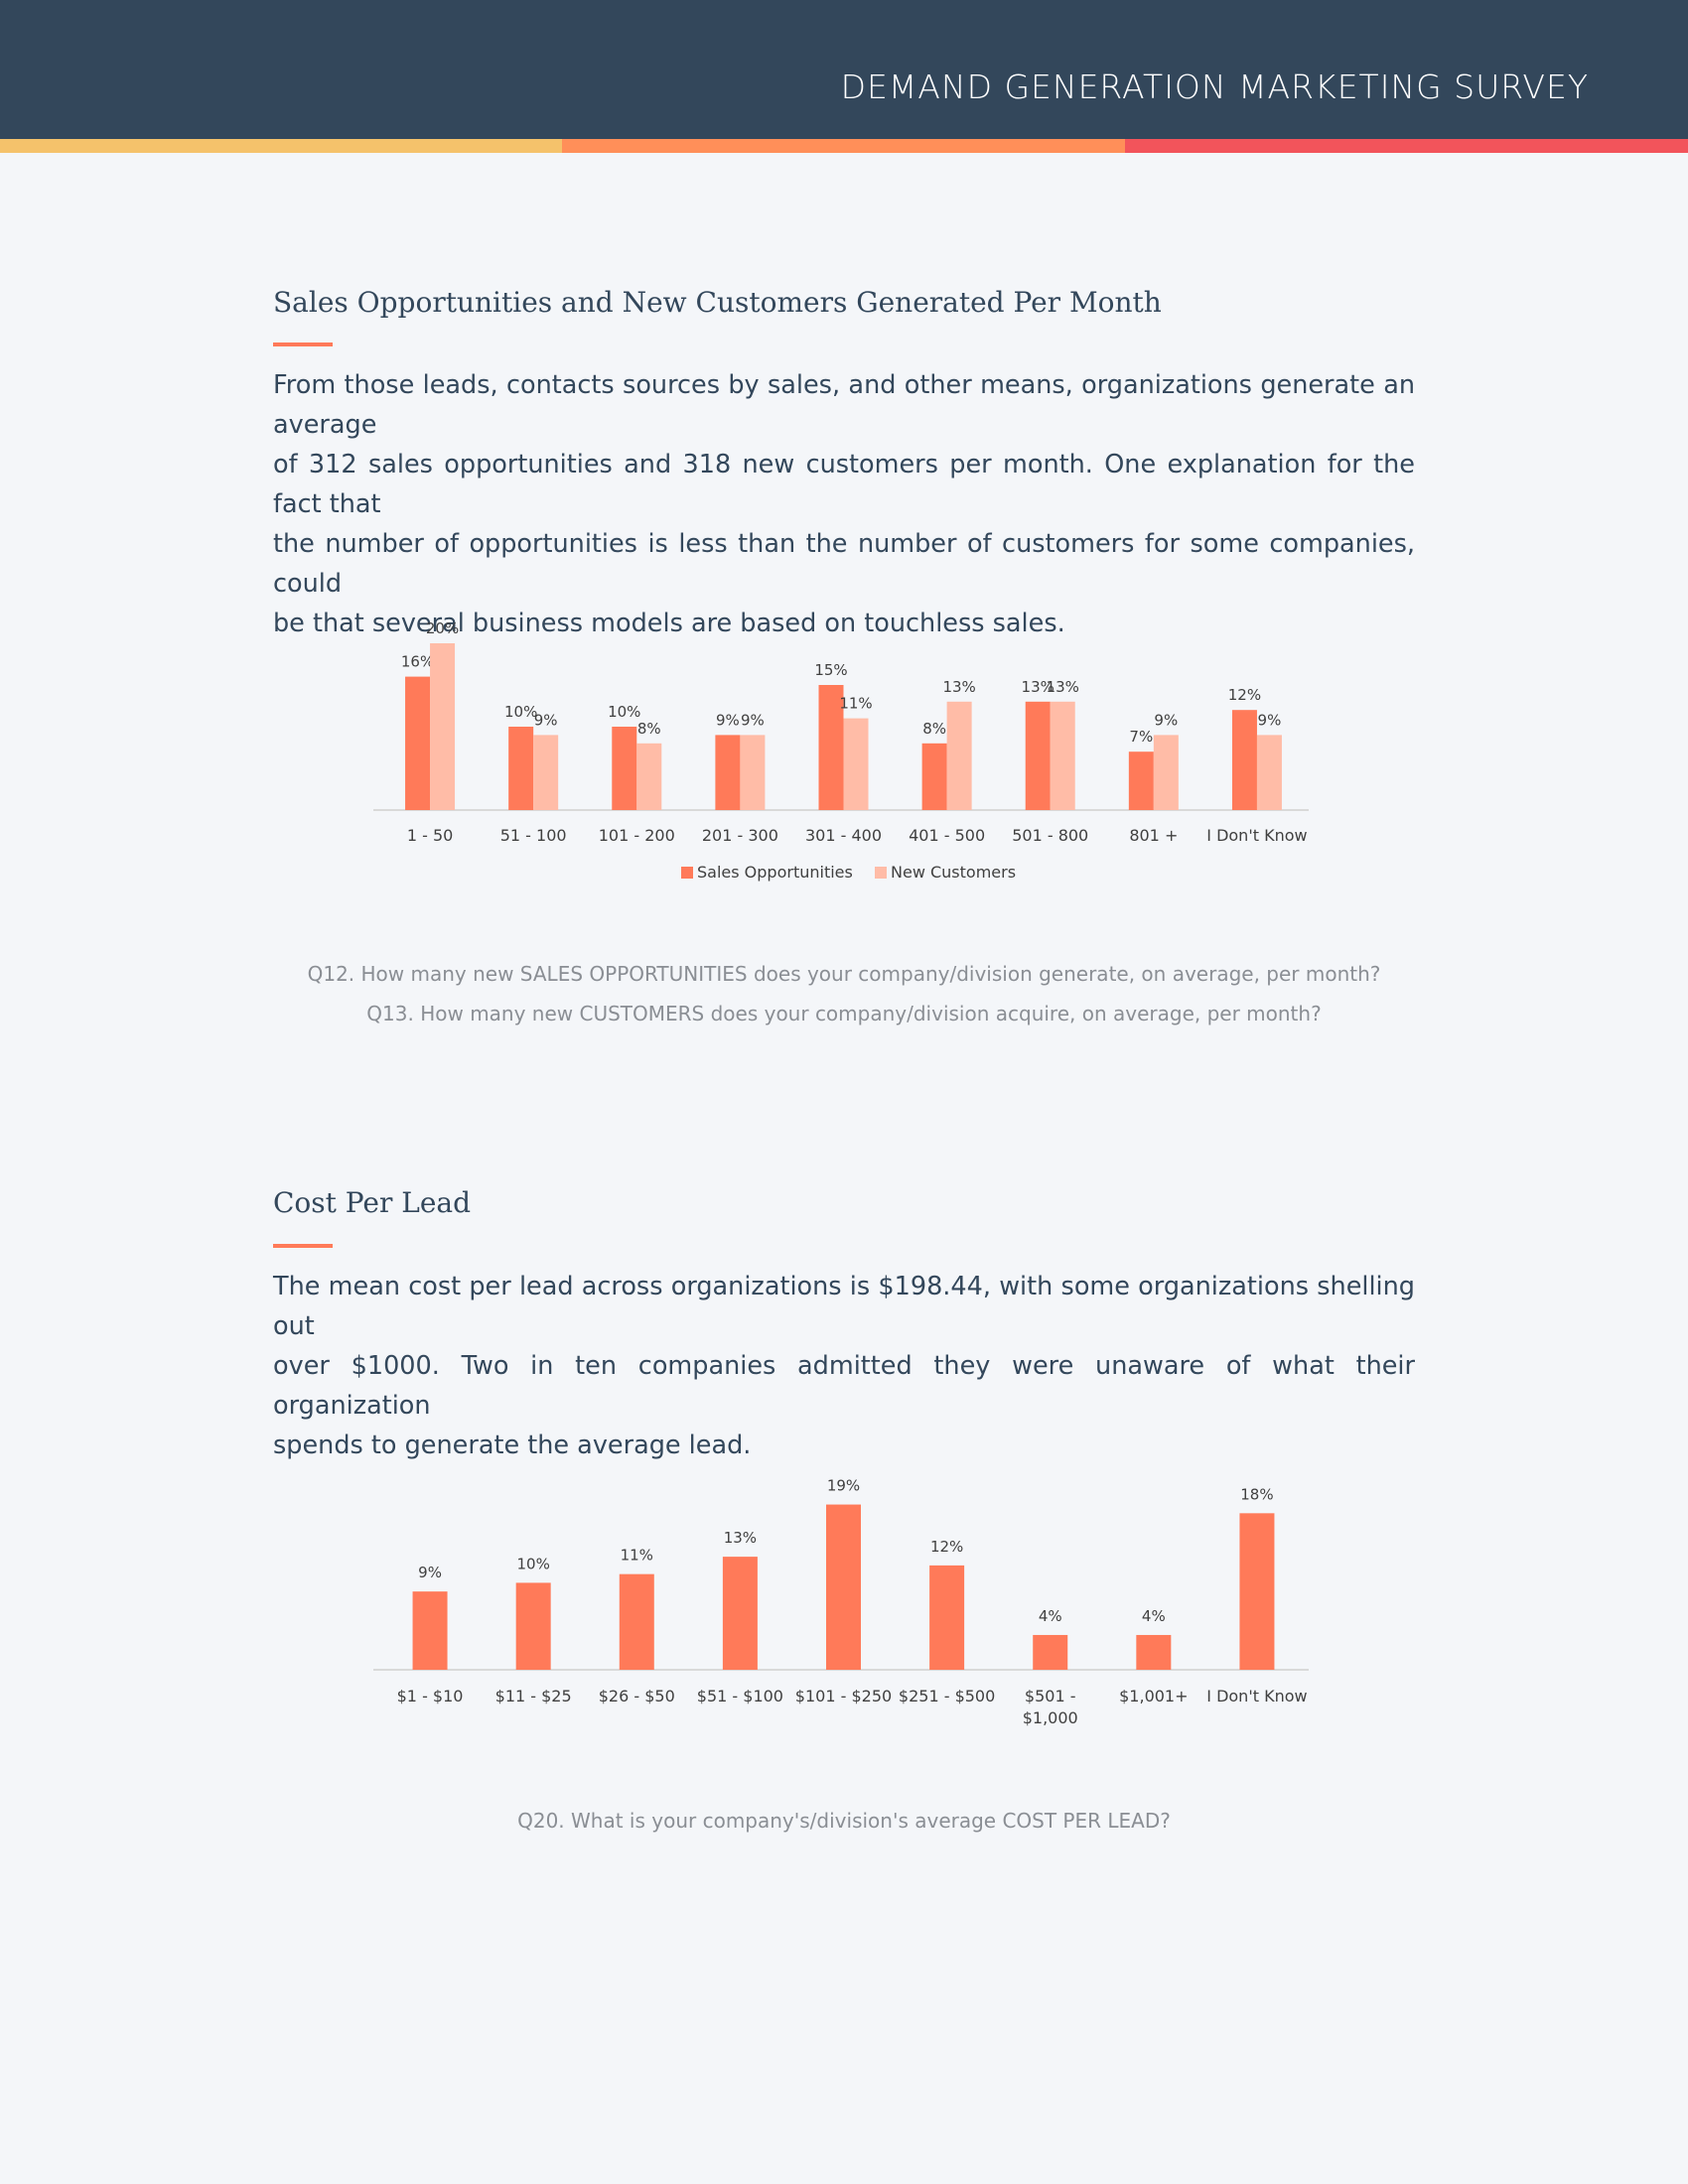  Describe the element at coordinates (843, 146) in the screenshot. I see `header-stripe-orange` at that location.